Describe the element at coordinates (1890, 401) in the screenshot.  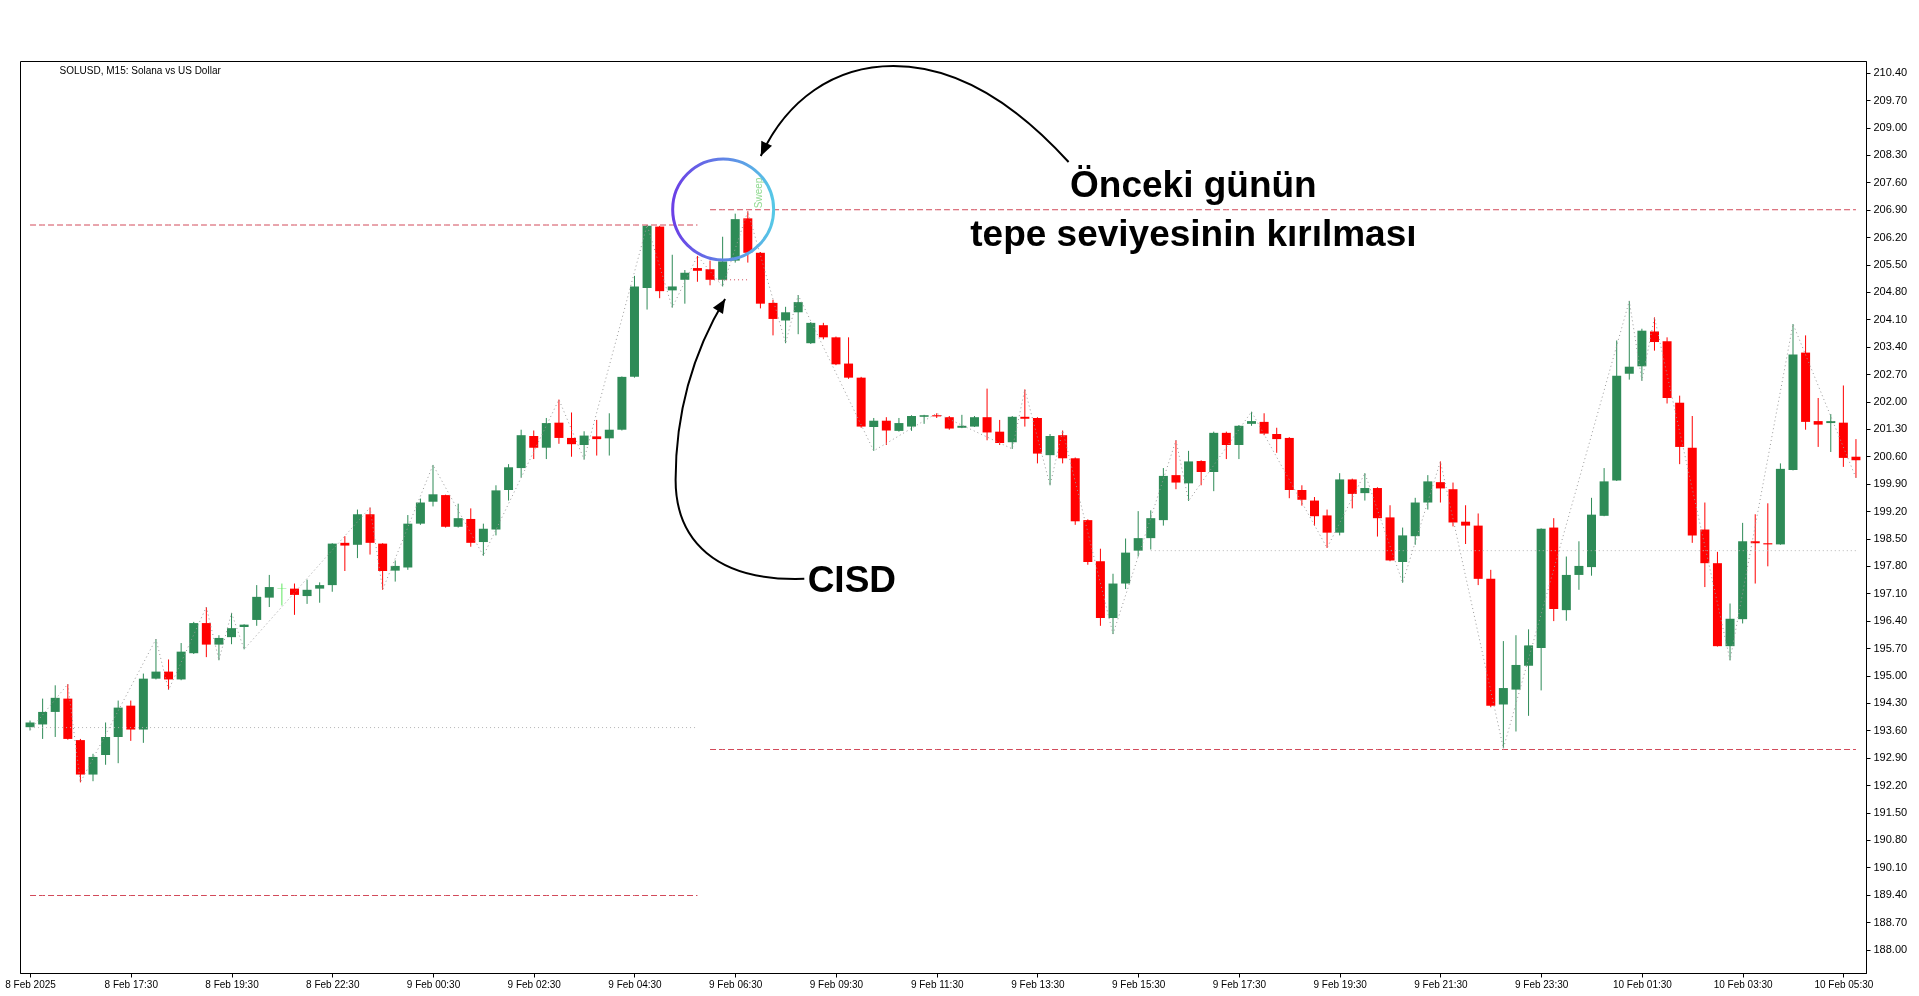
I see `y-tick-label: 202.00` at that location.